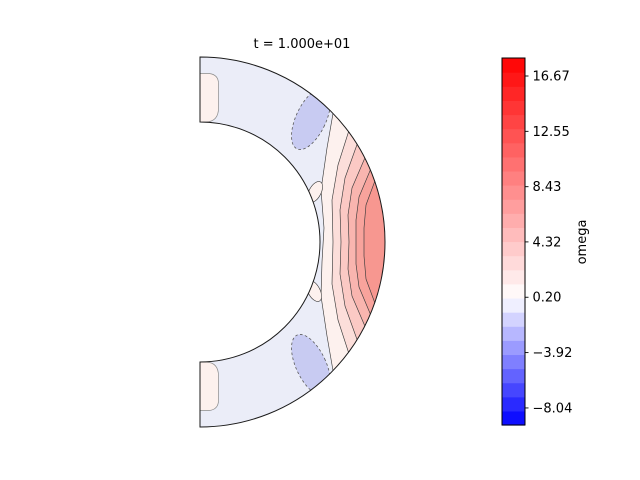  Describe the element at coordinates (547, 298) in the screenshot. I see `colorbar-tick-label: 0.20` at that location.